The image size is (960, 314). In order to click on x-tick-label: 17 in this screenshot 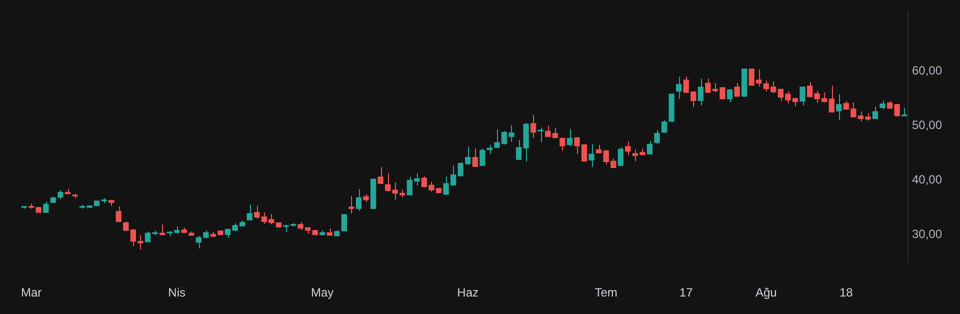, I will do `click(686, 293)`.